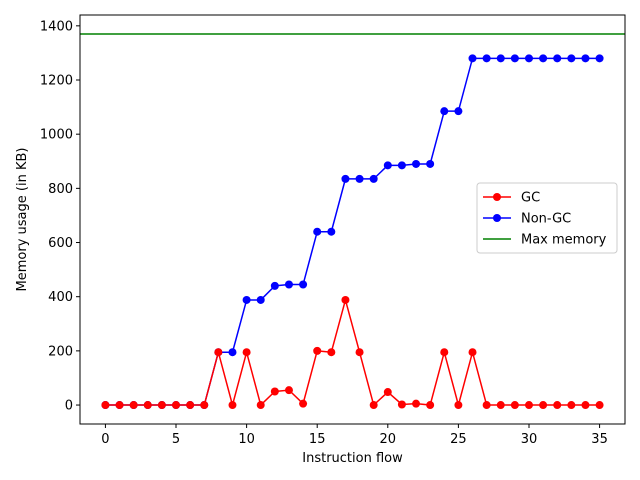 The width and height of the screenshot is (640, 480). Describe the element at coordinates (60, 297) in the screenshot. I see `y-tick-label: 400` at that location.